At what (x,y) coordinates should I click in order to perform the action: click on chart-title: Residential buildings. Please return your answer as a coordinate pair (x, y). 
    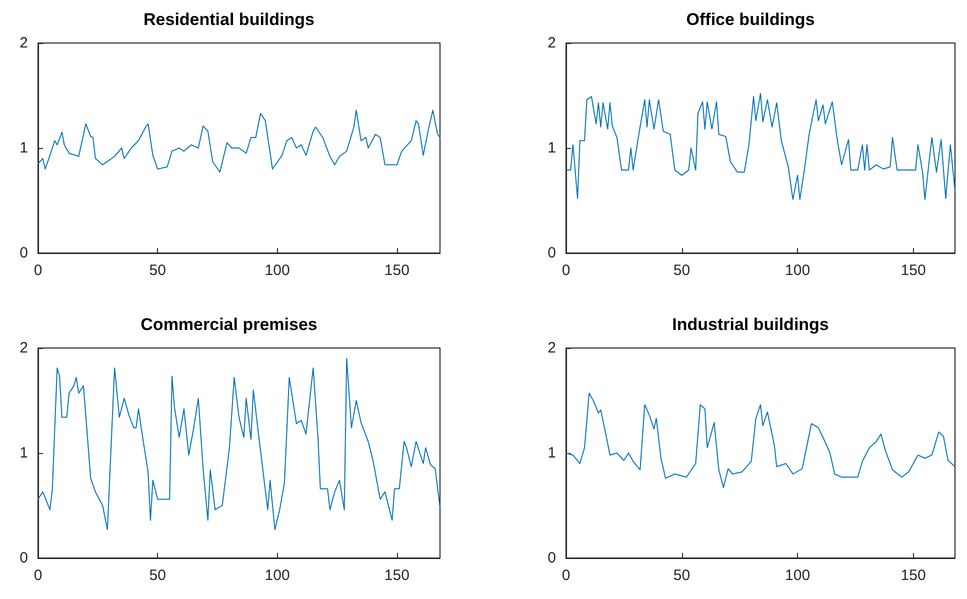
    Looking at the image, I should click on (229, 19).